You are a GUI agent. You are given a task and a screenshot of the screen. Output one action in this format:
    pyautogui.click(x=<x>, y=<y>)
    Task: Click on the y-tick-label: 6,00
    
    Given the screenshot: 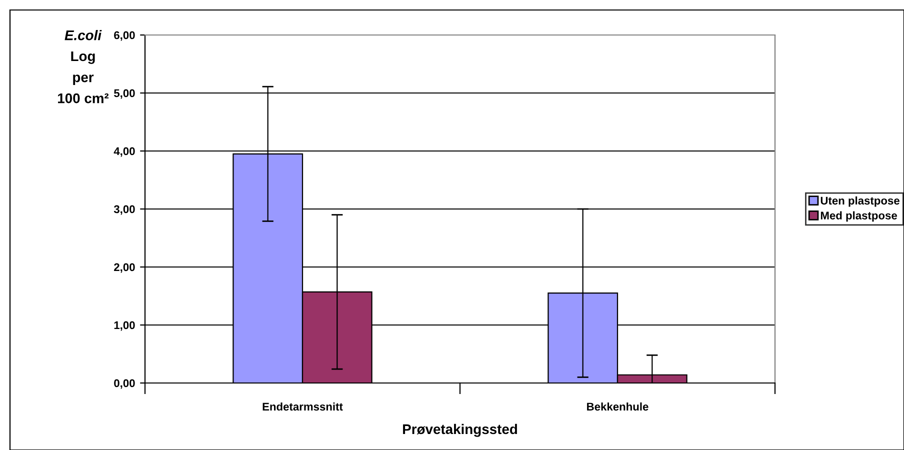 What is the action you would take?
    pyautogui.click(x=124, y=36)
    